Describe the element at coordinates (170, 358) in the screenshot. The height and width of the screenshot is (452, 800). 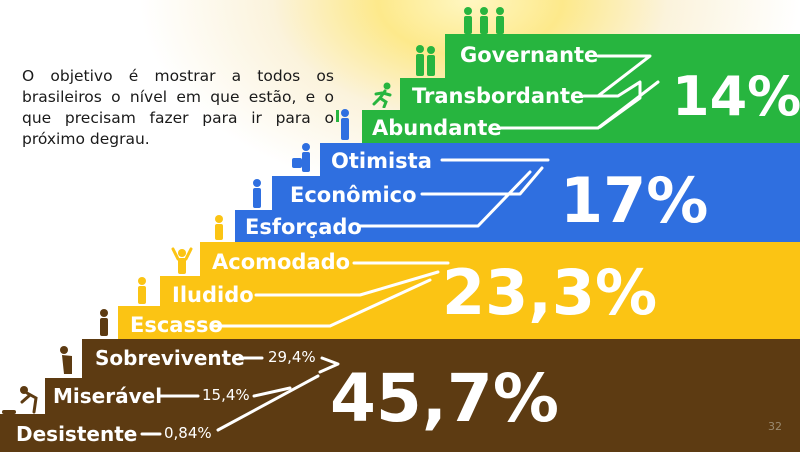
I see `step-label-sobrevivente: Sobrevivente` at that location.